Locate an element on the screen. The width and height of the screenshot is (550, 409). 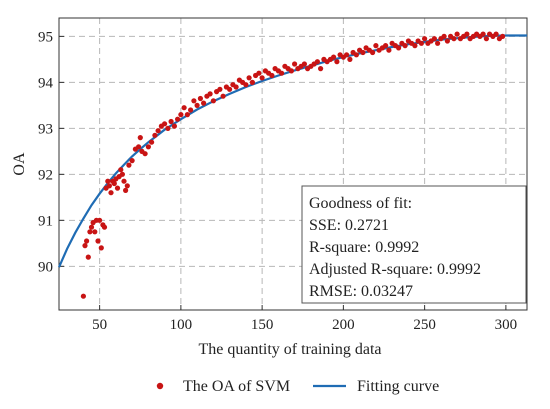
goodness-of-fit-frame is located at coordinates (414, 244).